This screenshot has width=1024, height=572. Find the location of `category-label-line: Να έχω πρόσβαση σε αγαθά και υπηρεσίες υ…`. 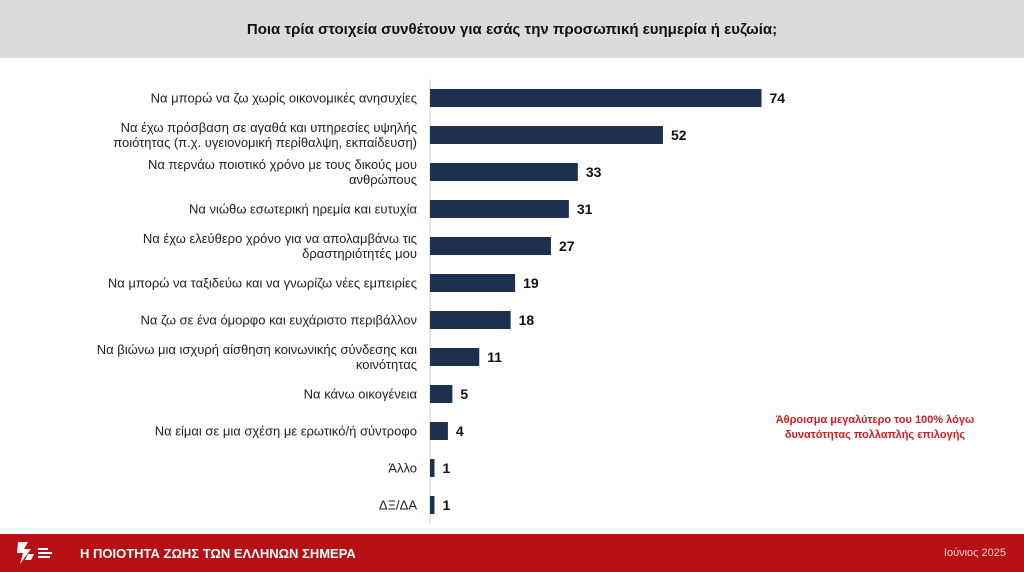

category-label-line: Να έχω πρόσβαση σε αγαθά και υπηρεσίες υ… is located at coordinates (269, 127).